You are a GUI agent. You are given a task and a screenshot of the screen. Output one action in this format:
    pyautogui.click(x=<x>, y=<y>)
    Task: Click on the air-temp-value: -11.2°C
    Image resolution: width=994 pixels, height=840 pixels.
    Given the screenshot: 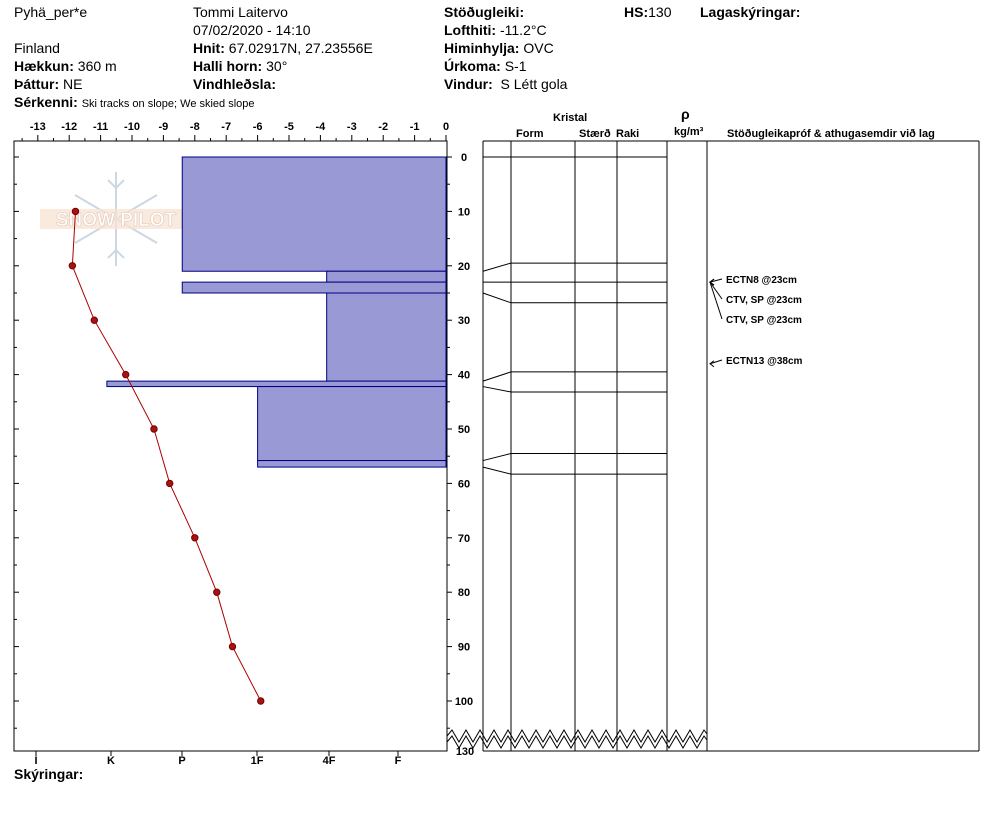 What is the action you would take?
    pyautogui.click(x=523, y=30)
    